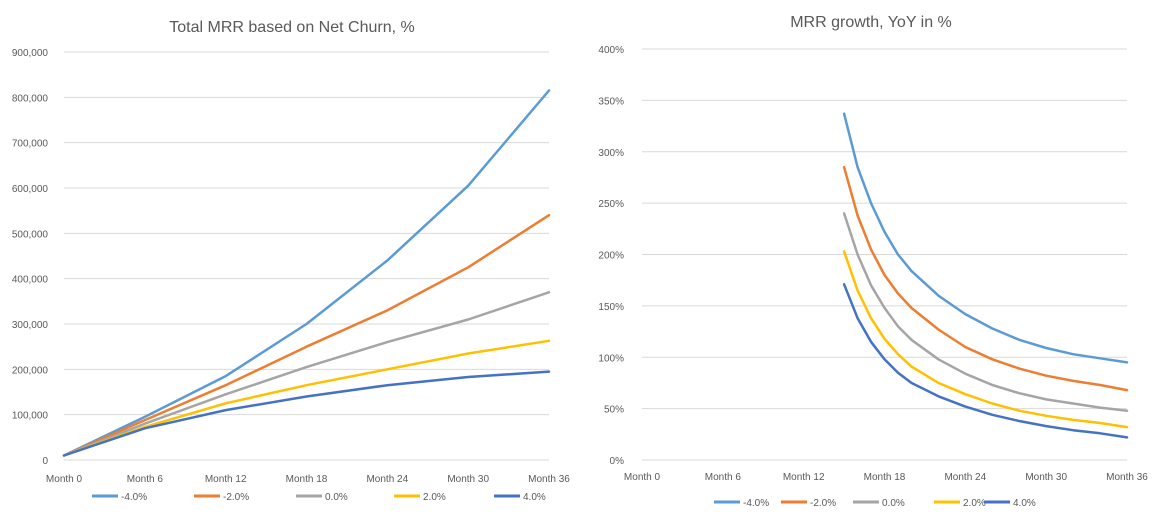 The height and width of the screenshot is (526, 1156). I want to click on chart2-legend-label-2: 0.0%, so click(893, 503).